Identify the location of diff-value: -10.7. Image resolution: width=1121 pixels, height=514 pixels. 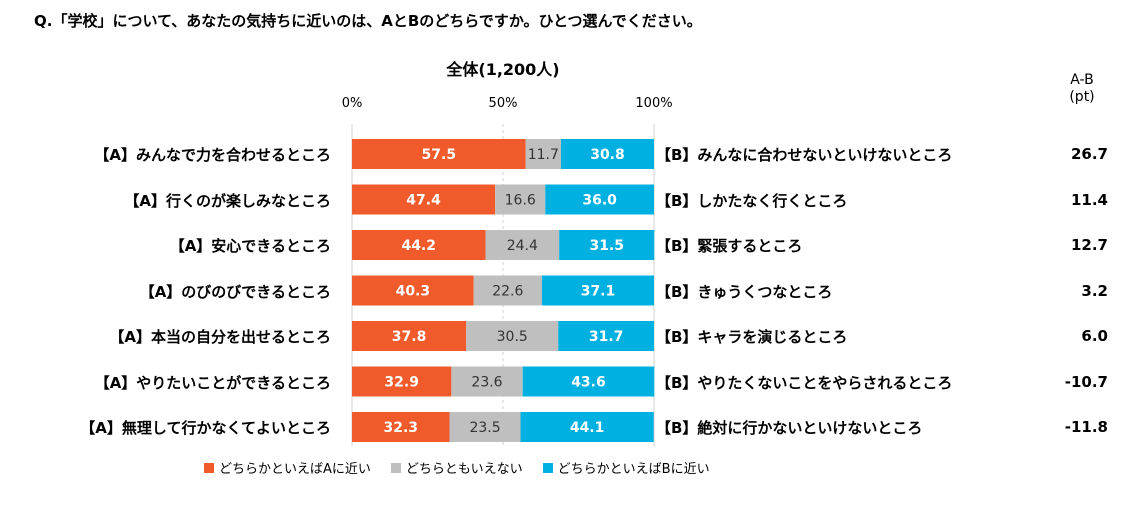
(1086, 381).